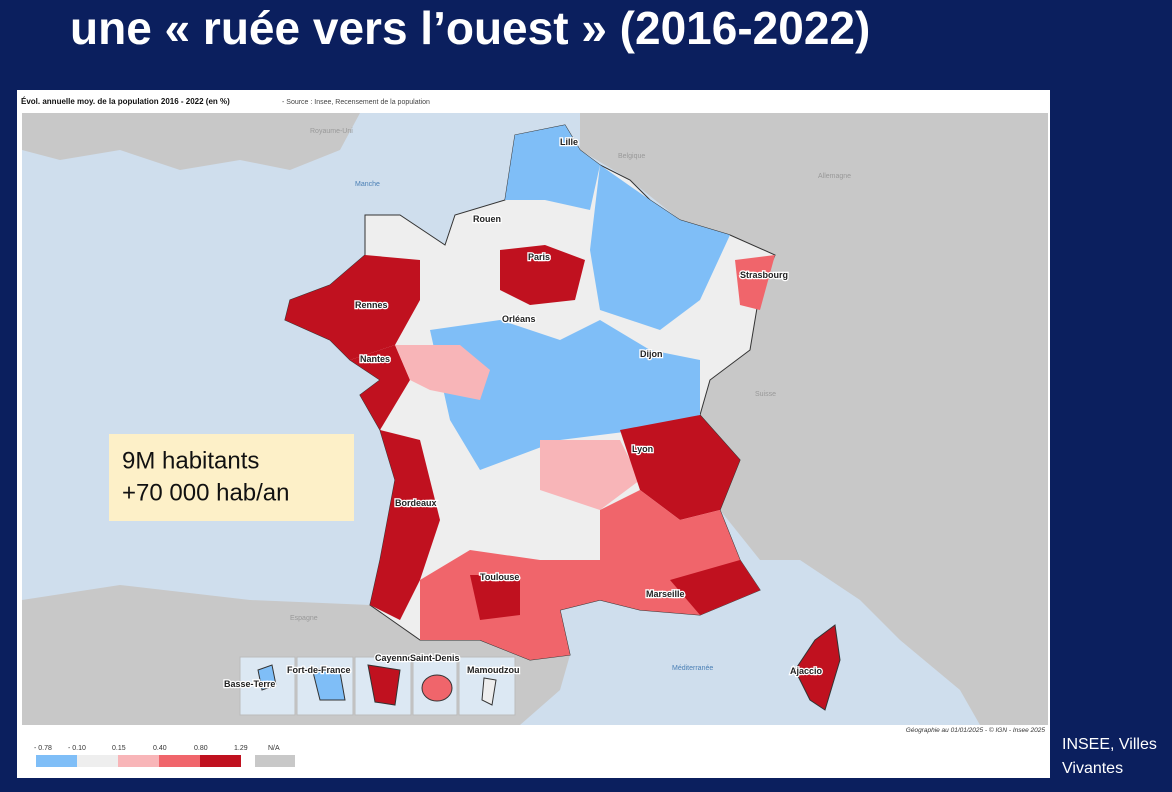 Image resolution: width=1172 pixels, height=792 pixels. Describe the element at coordinates (1092, 768) in the screenshot. I see `credit: Vivantes` at that location.